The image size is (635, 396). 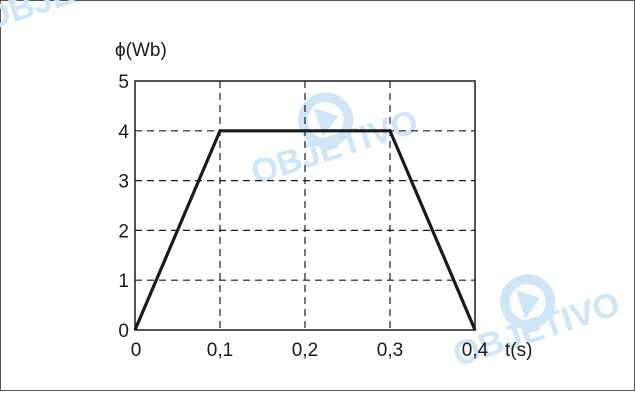 I want to click on y-tick-label: 5, so click(x=123, y=82).